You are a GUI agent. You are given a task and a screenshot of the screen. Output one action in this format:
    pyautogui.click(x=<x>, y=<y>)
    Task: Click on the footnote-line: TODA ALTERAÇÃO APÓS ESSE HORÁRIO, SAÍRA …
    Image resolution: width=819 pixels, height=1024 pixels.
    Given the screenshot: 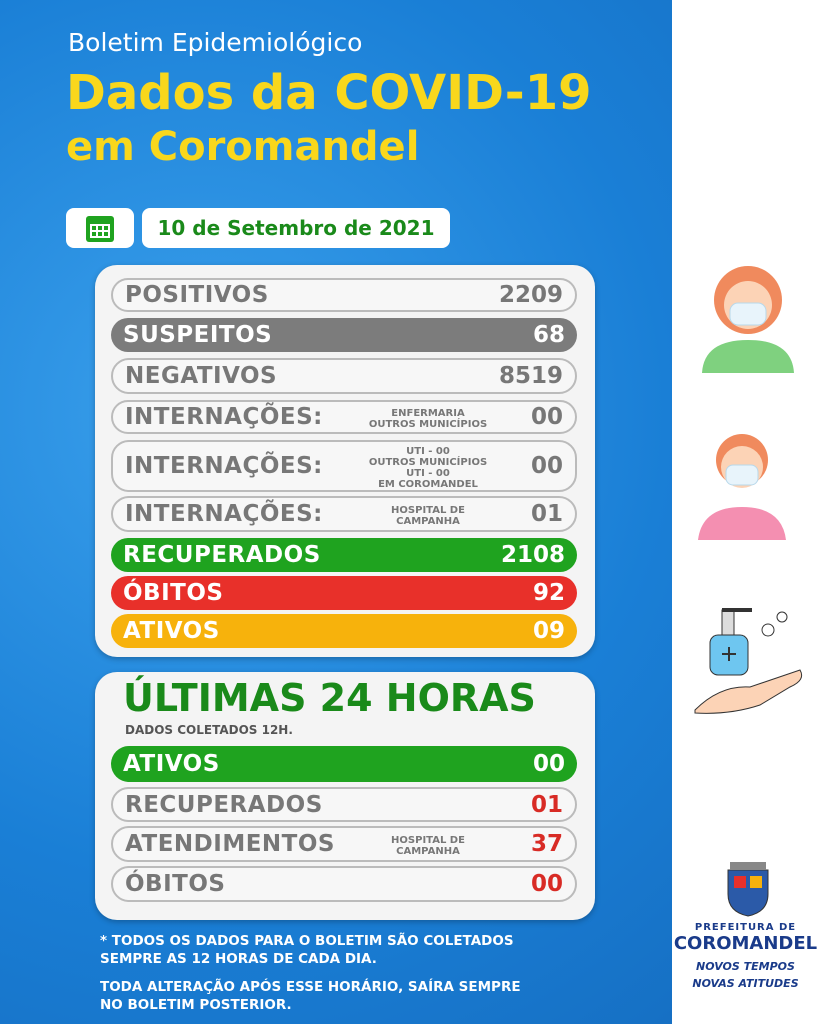 What is the action you would take?
    pyautogui.click(x=310, y=987)
    